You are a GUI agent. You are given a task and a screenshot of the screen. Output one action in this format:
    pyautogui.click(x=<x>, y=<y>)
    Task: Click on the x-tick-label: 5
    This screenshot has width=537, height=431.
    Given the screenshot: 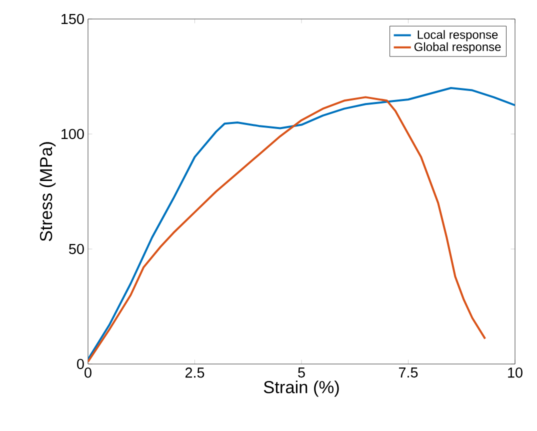 What is the action you would take?
    pyautogui.click(x=301, y=373)
    